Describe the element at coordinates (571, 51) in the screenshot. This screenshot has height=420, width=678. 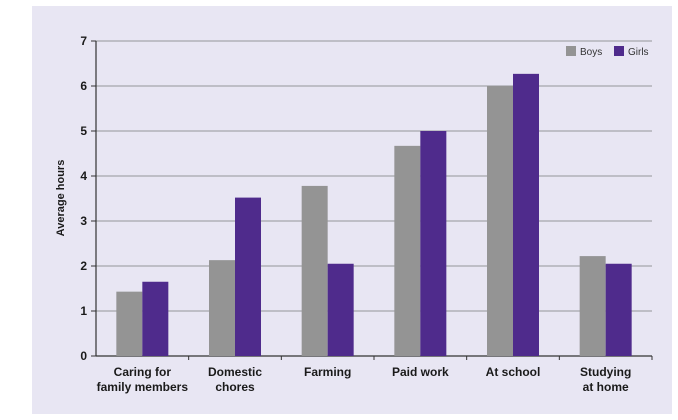
I see `legend-swatch-boys` at that location.